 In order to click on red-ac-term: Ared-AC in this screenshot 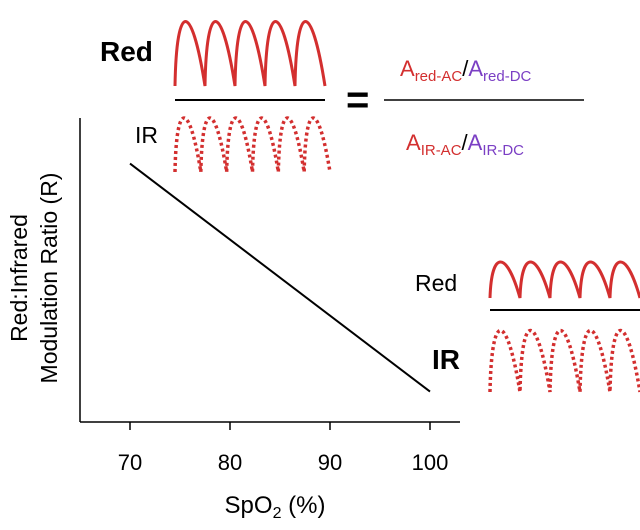, I will do `click(431, 70)`.